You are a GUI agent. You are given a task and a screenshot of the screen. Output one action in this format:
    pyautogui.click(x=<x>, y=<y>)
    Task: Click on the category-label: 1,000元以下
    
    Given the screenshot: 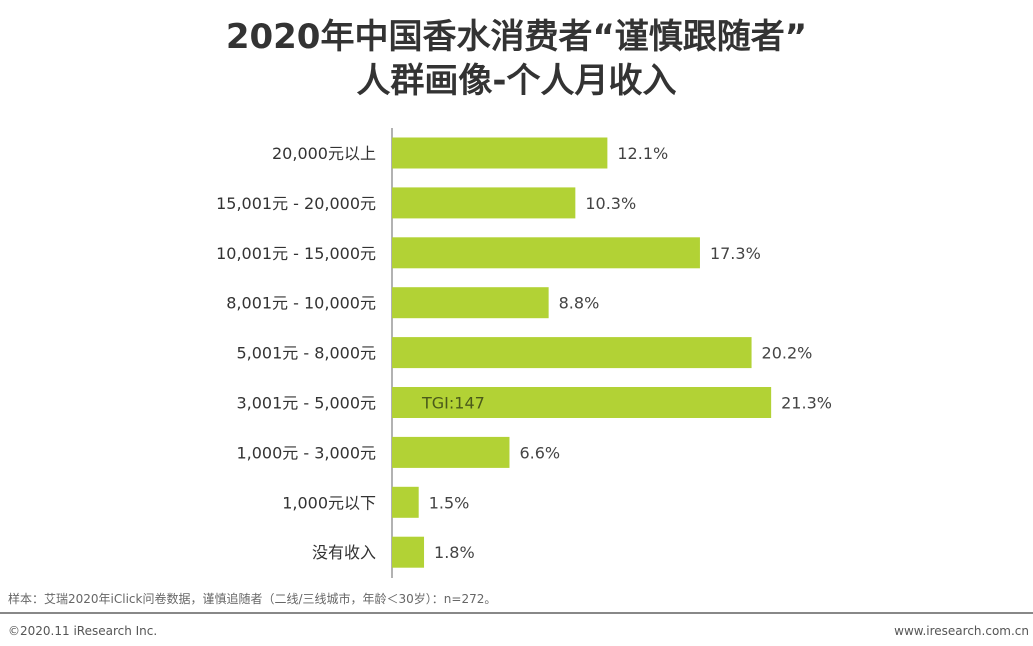 What is the action you would take?
    pyautogui.click(x=329, y=502)
    